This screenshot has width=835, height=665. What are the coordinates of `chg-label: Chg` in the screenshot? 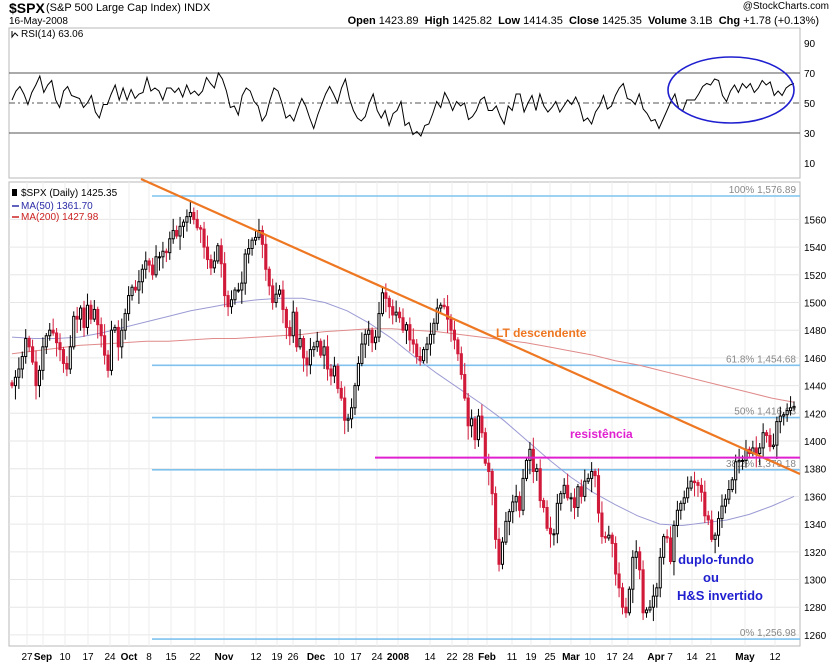 It's located at (729, 21).